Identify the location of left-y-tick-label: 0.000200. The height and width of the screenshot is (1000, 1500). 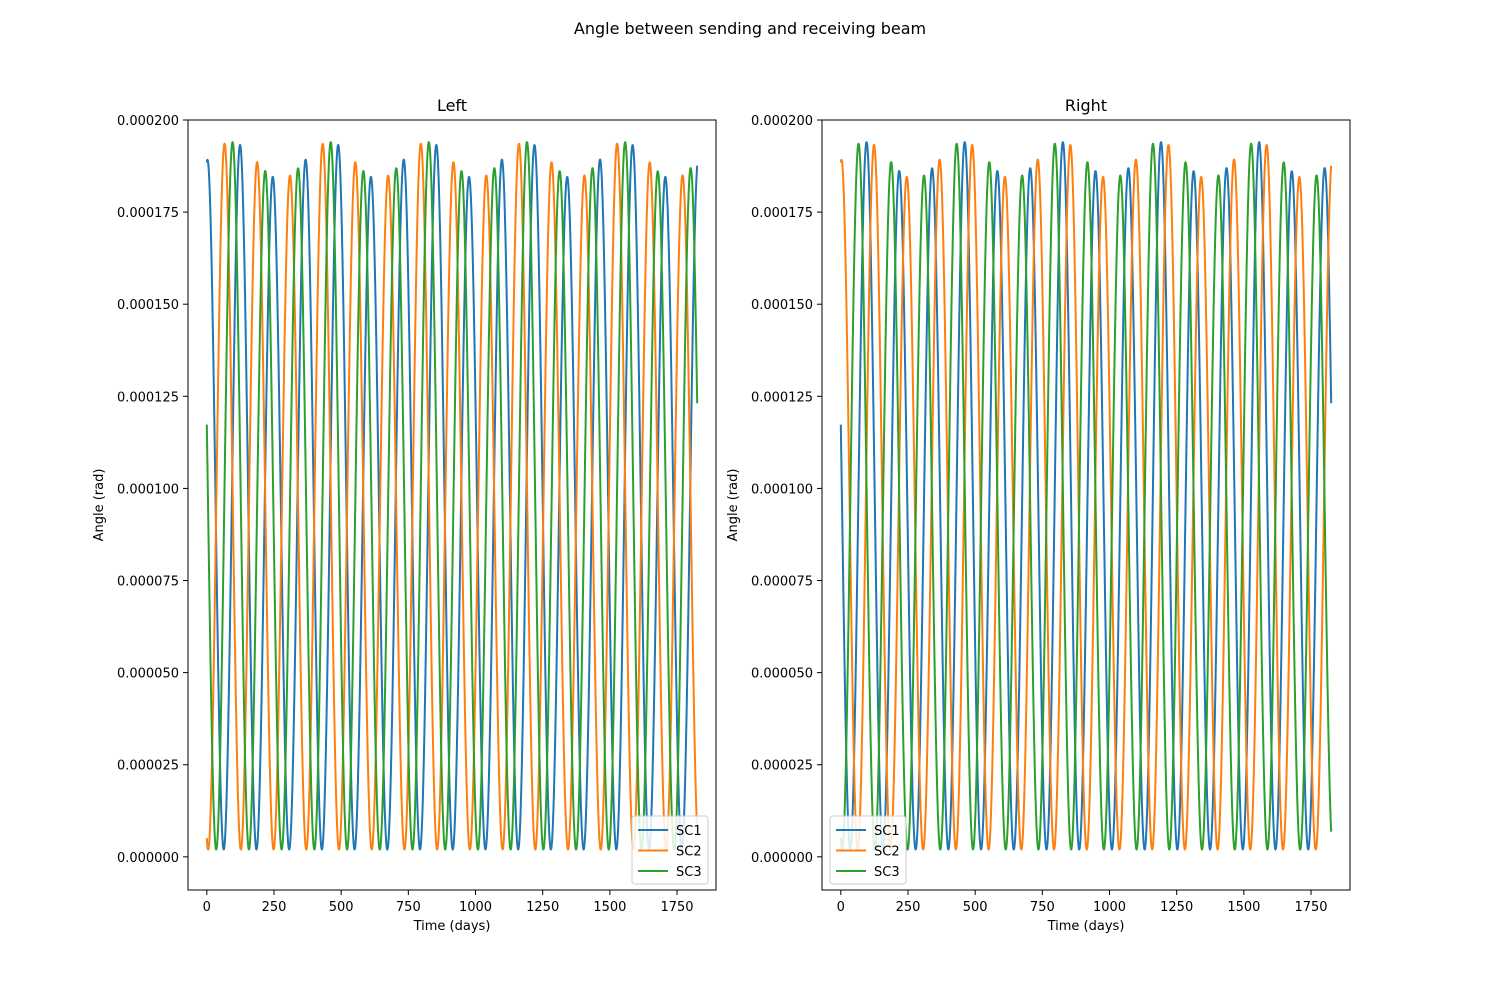
(148, 121).